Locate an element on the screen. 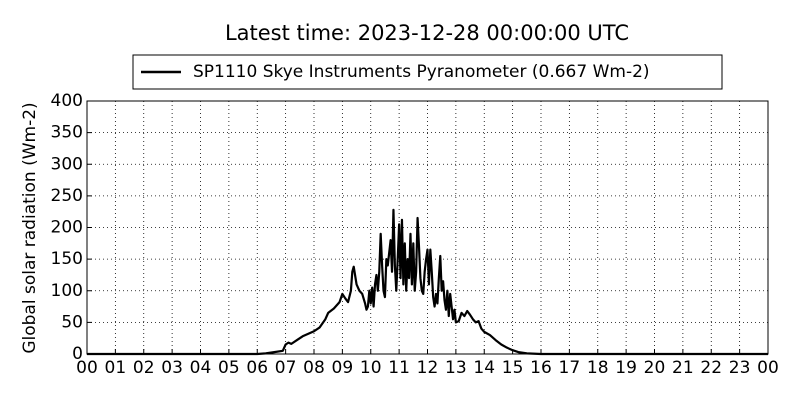 The image size is (800, 400). x-tick-label: 15 is located at coordinates (513, 368).